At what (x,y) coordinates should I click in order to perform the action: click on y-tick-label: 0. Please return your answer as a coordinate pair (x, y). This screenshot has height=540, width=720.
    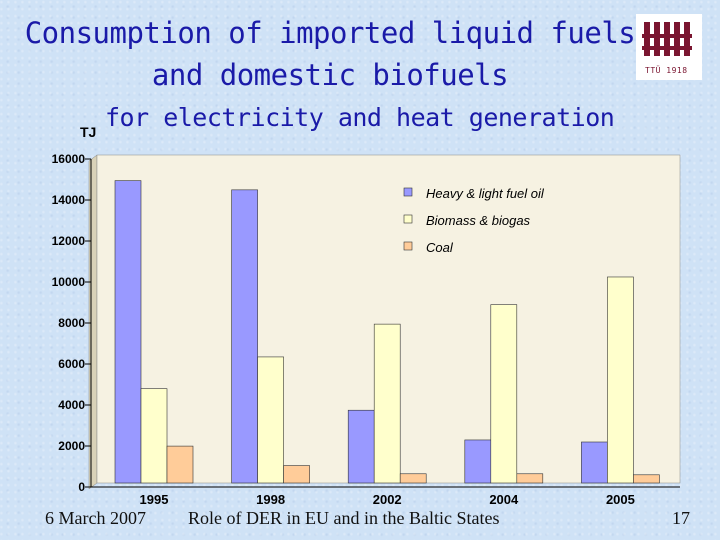
    Looking at the image, I should click on (81, 487).